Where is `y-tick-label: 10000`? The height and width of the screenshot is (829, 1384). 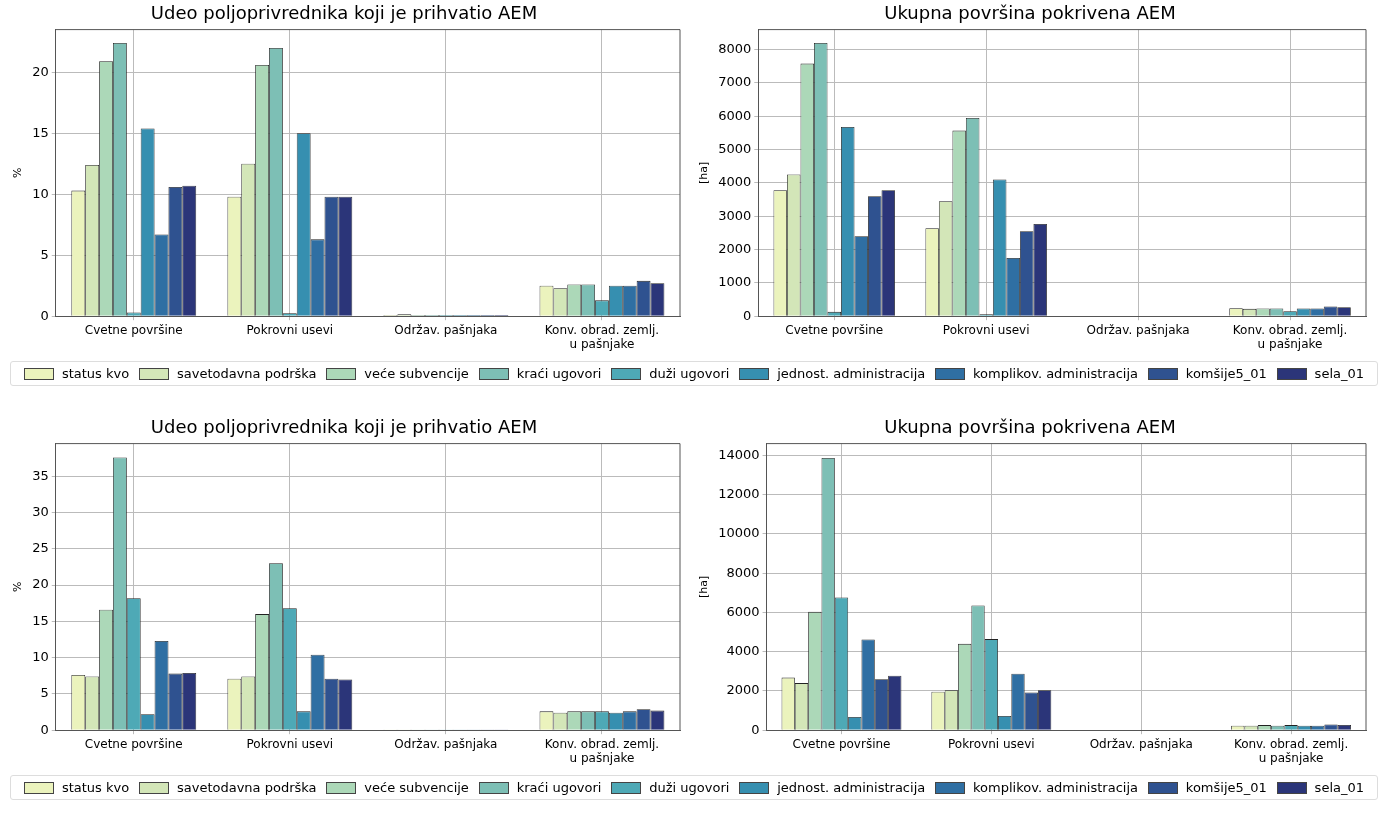 y-tick-label: 10000 is located at coordinates (739, 533).